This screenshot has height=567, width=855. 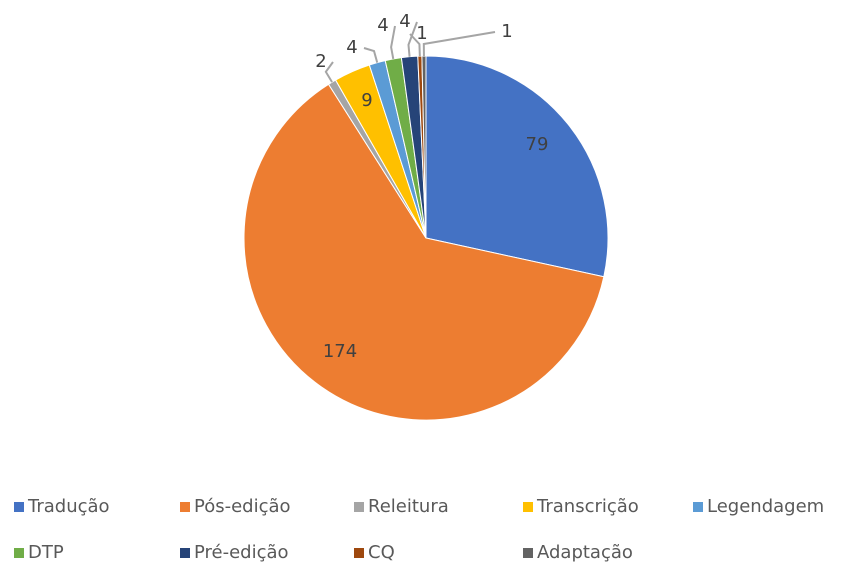 I want to click on legend-label: Transcrição, so click(x=587, y=506).